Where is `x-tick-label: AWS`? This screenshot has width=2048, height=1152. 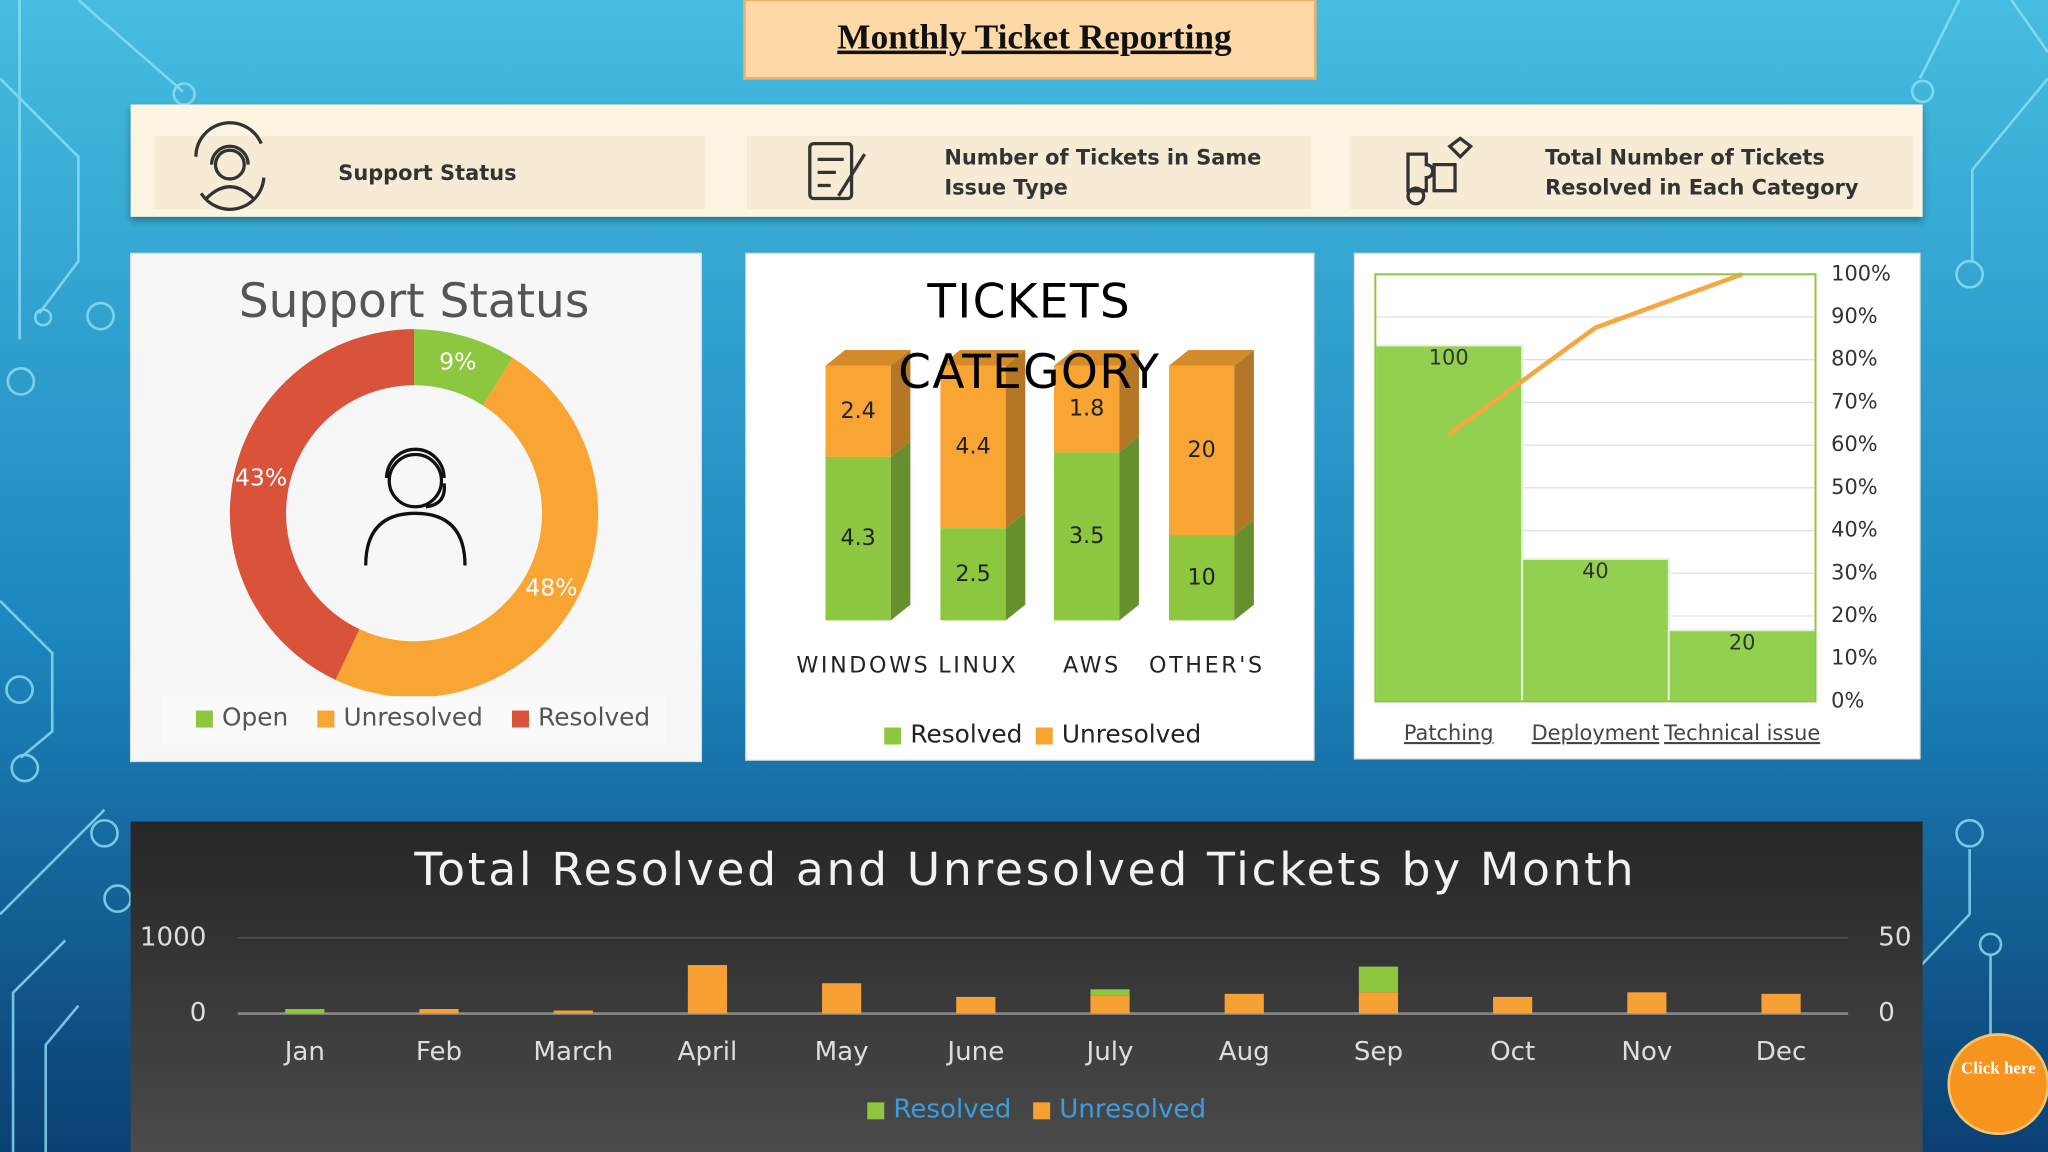 x-tick-label: AWS is located at coordinates (1092, 666).